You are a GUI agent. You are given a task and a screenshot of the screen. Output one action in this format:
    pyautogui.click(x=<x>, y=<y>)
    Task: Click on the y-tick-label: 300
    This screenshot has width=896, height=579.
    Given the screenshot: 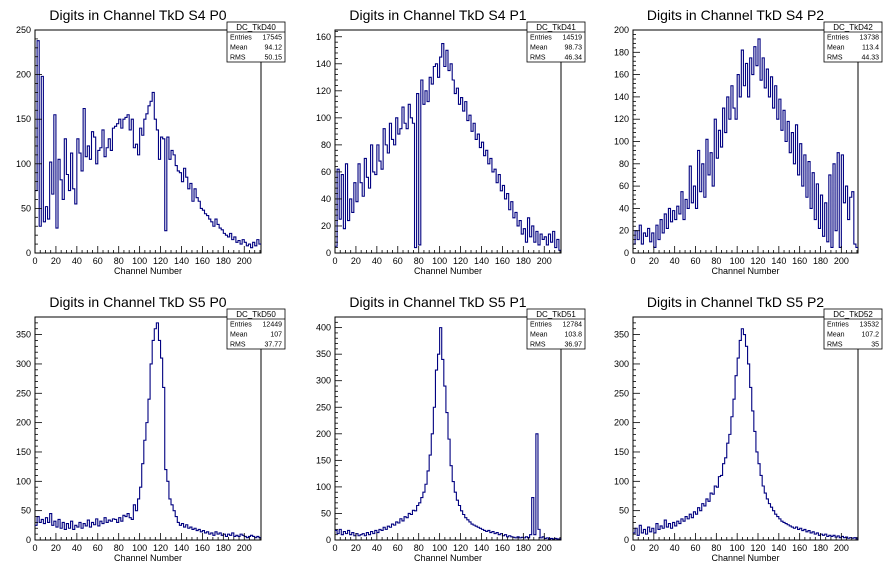 What is the action you would take?
    pyautogui.click(x=23, y=364)
    